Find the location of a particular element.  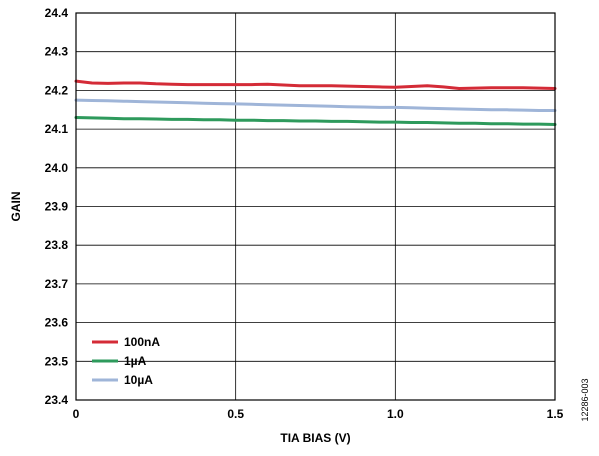

y-axis-label: GAIN is located at coordinates (16, 207).